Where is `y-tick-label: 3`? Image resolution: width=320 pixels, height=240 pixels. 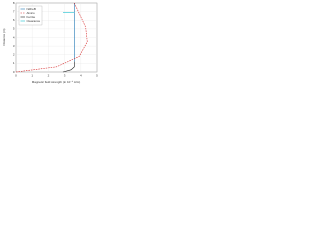 y-tick-label: 3 is located at coordinates (14, 46).